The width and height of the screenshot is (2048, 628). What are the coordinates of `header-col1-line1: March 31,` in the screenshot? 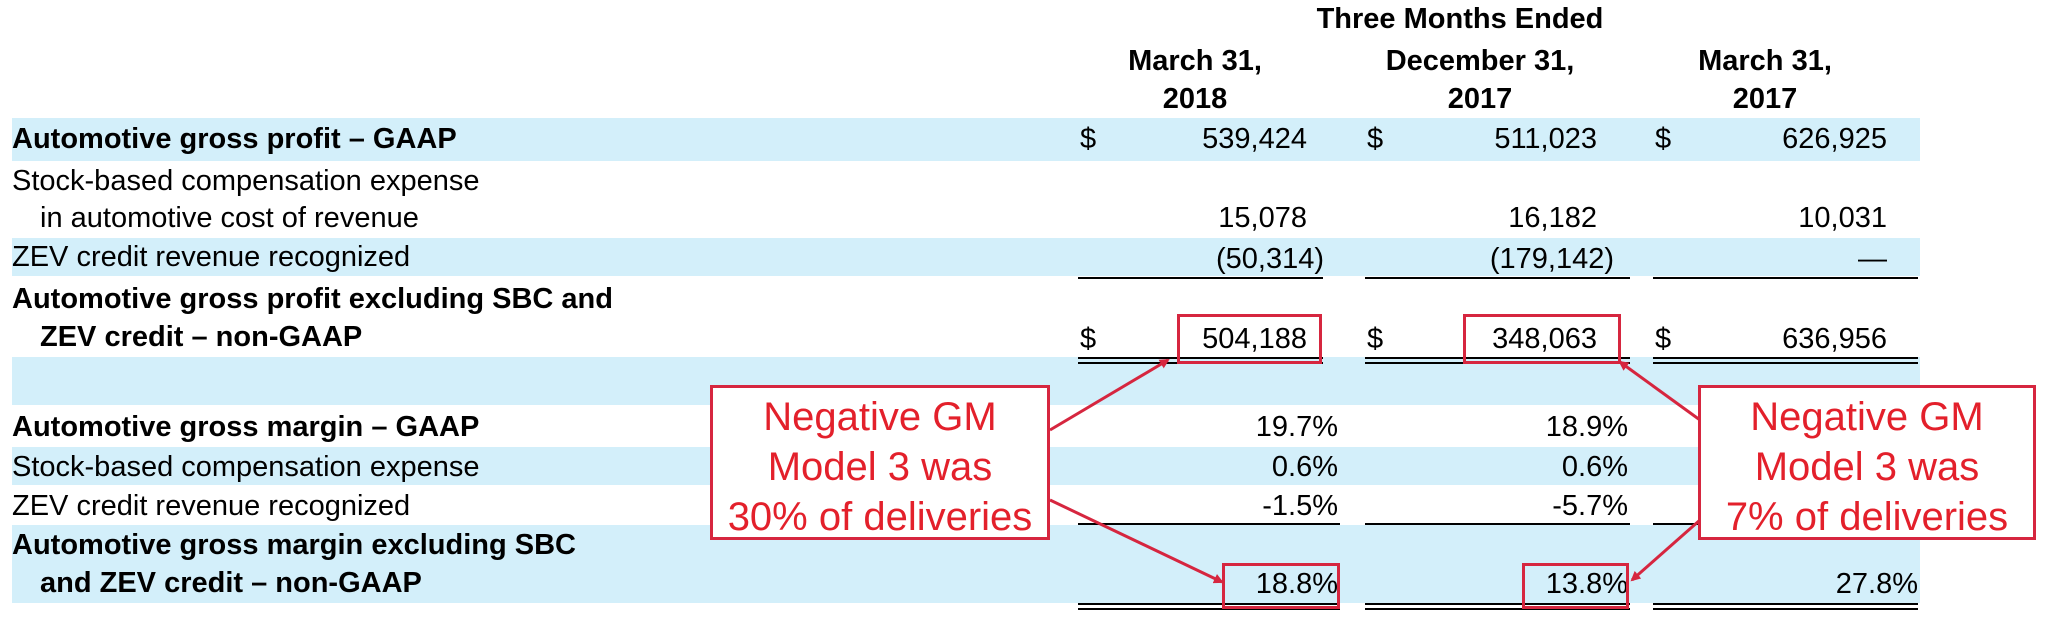 It's located at (1195, 61).